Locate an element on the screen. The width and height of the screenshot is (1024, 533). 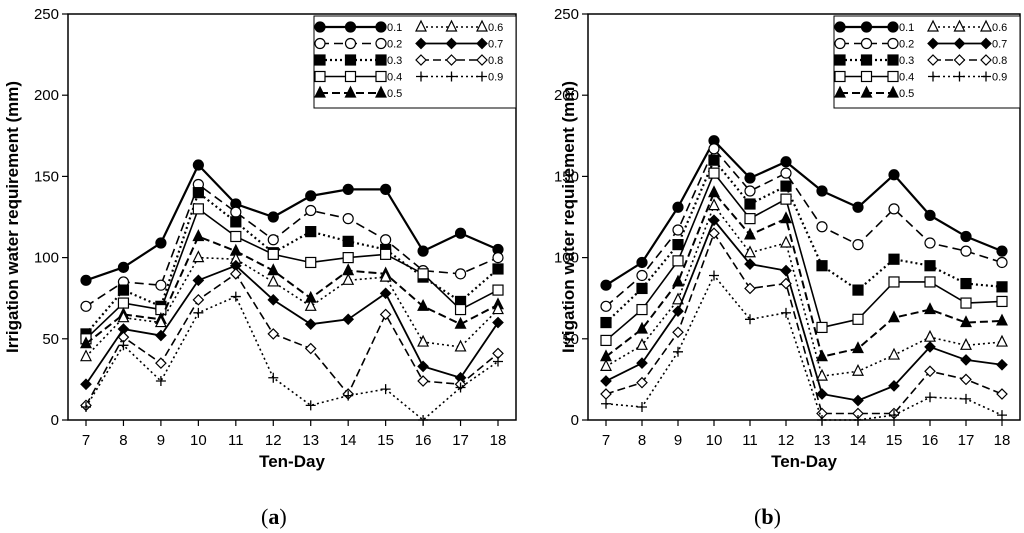
x-tick-label: 18 is located at coordinates (498, 440).